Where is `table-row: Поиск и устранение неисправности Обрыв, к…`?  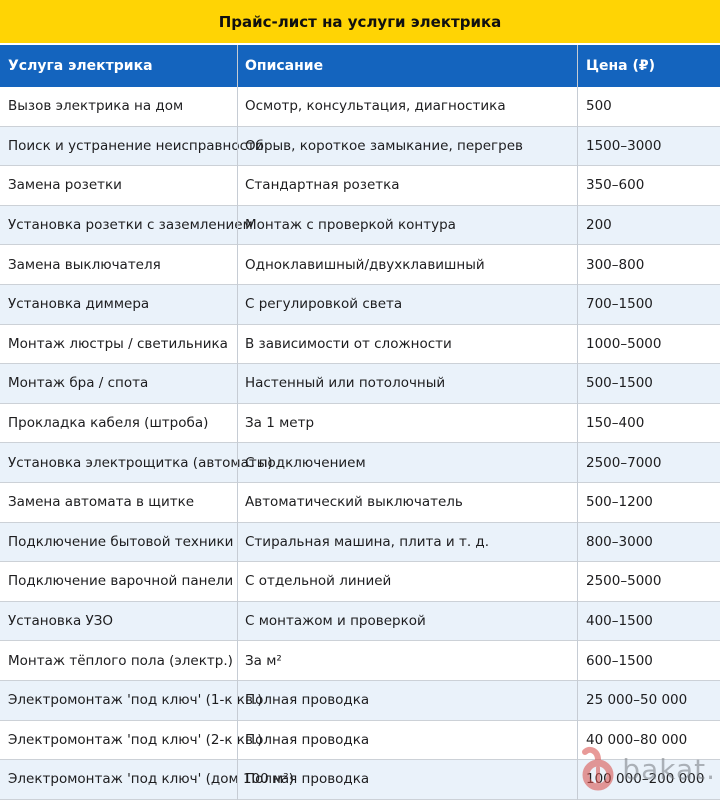 table-row: Поиск и устранение неисправности Обрыв, к… is located at coordinates (360, 146).